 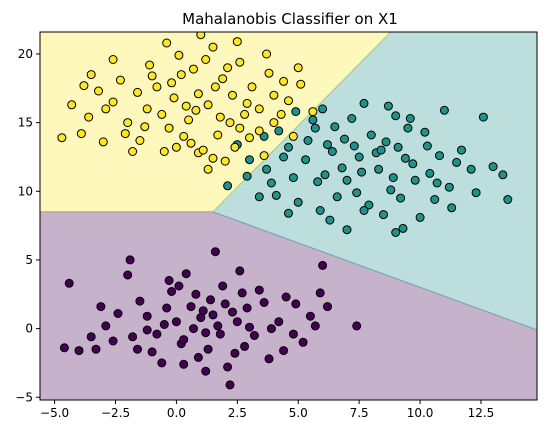 What do you see at coordinates (115, 413) in the screenshot?
I see `x-tick-label: −2.5` at bounding box center [115, 413].